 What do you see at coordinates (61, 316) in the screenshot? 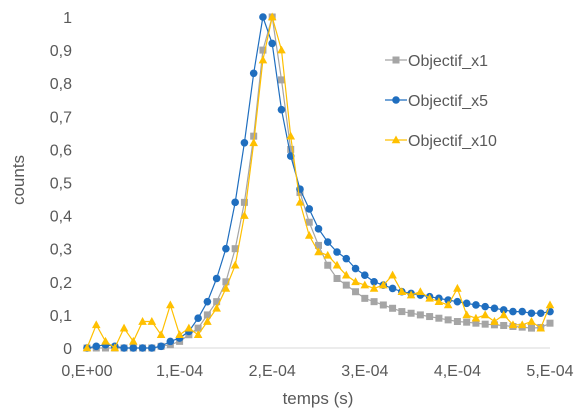
I see `y-tick-label: 0,1` at bounding box center [61, 316].